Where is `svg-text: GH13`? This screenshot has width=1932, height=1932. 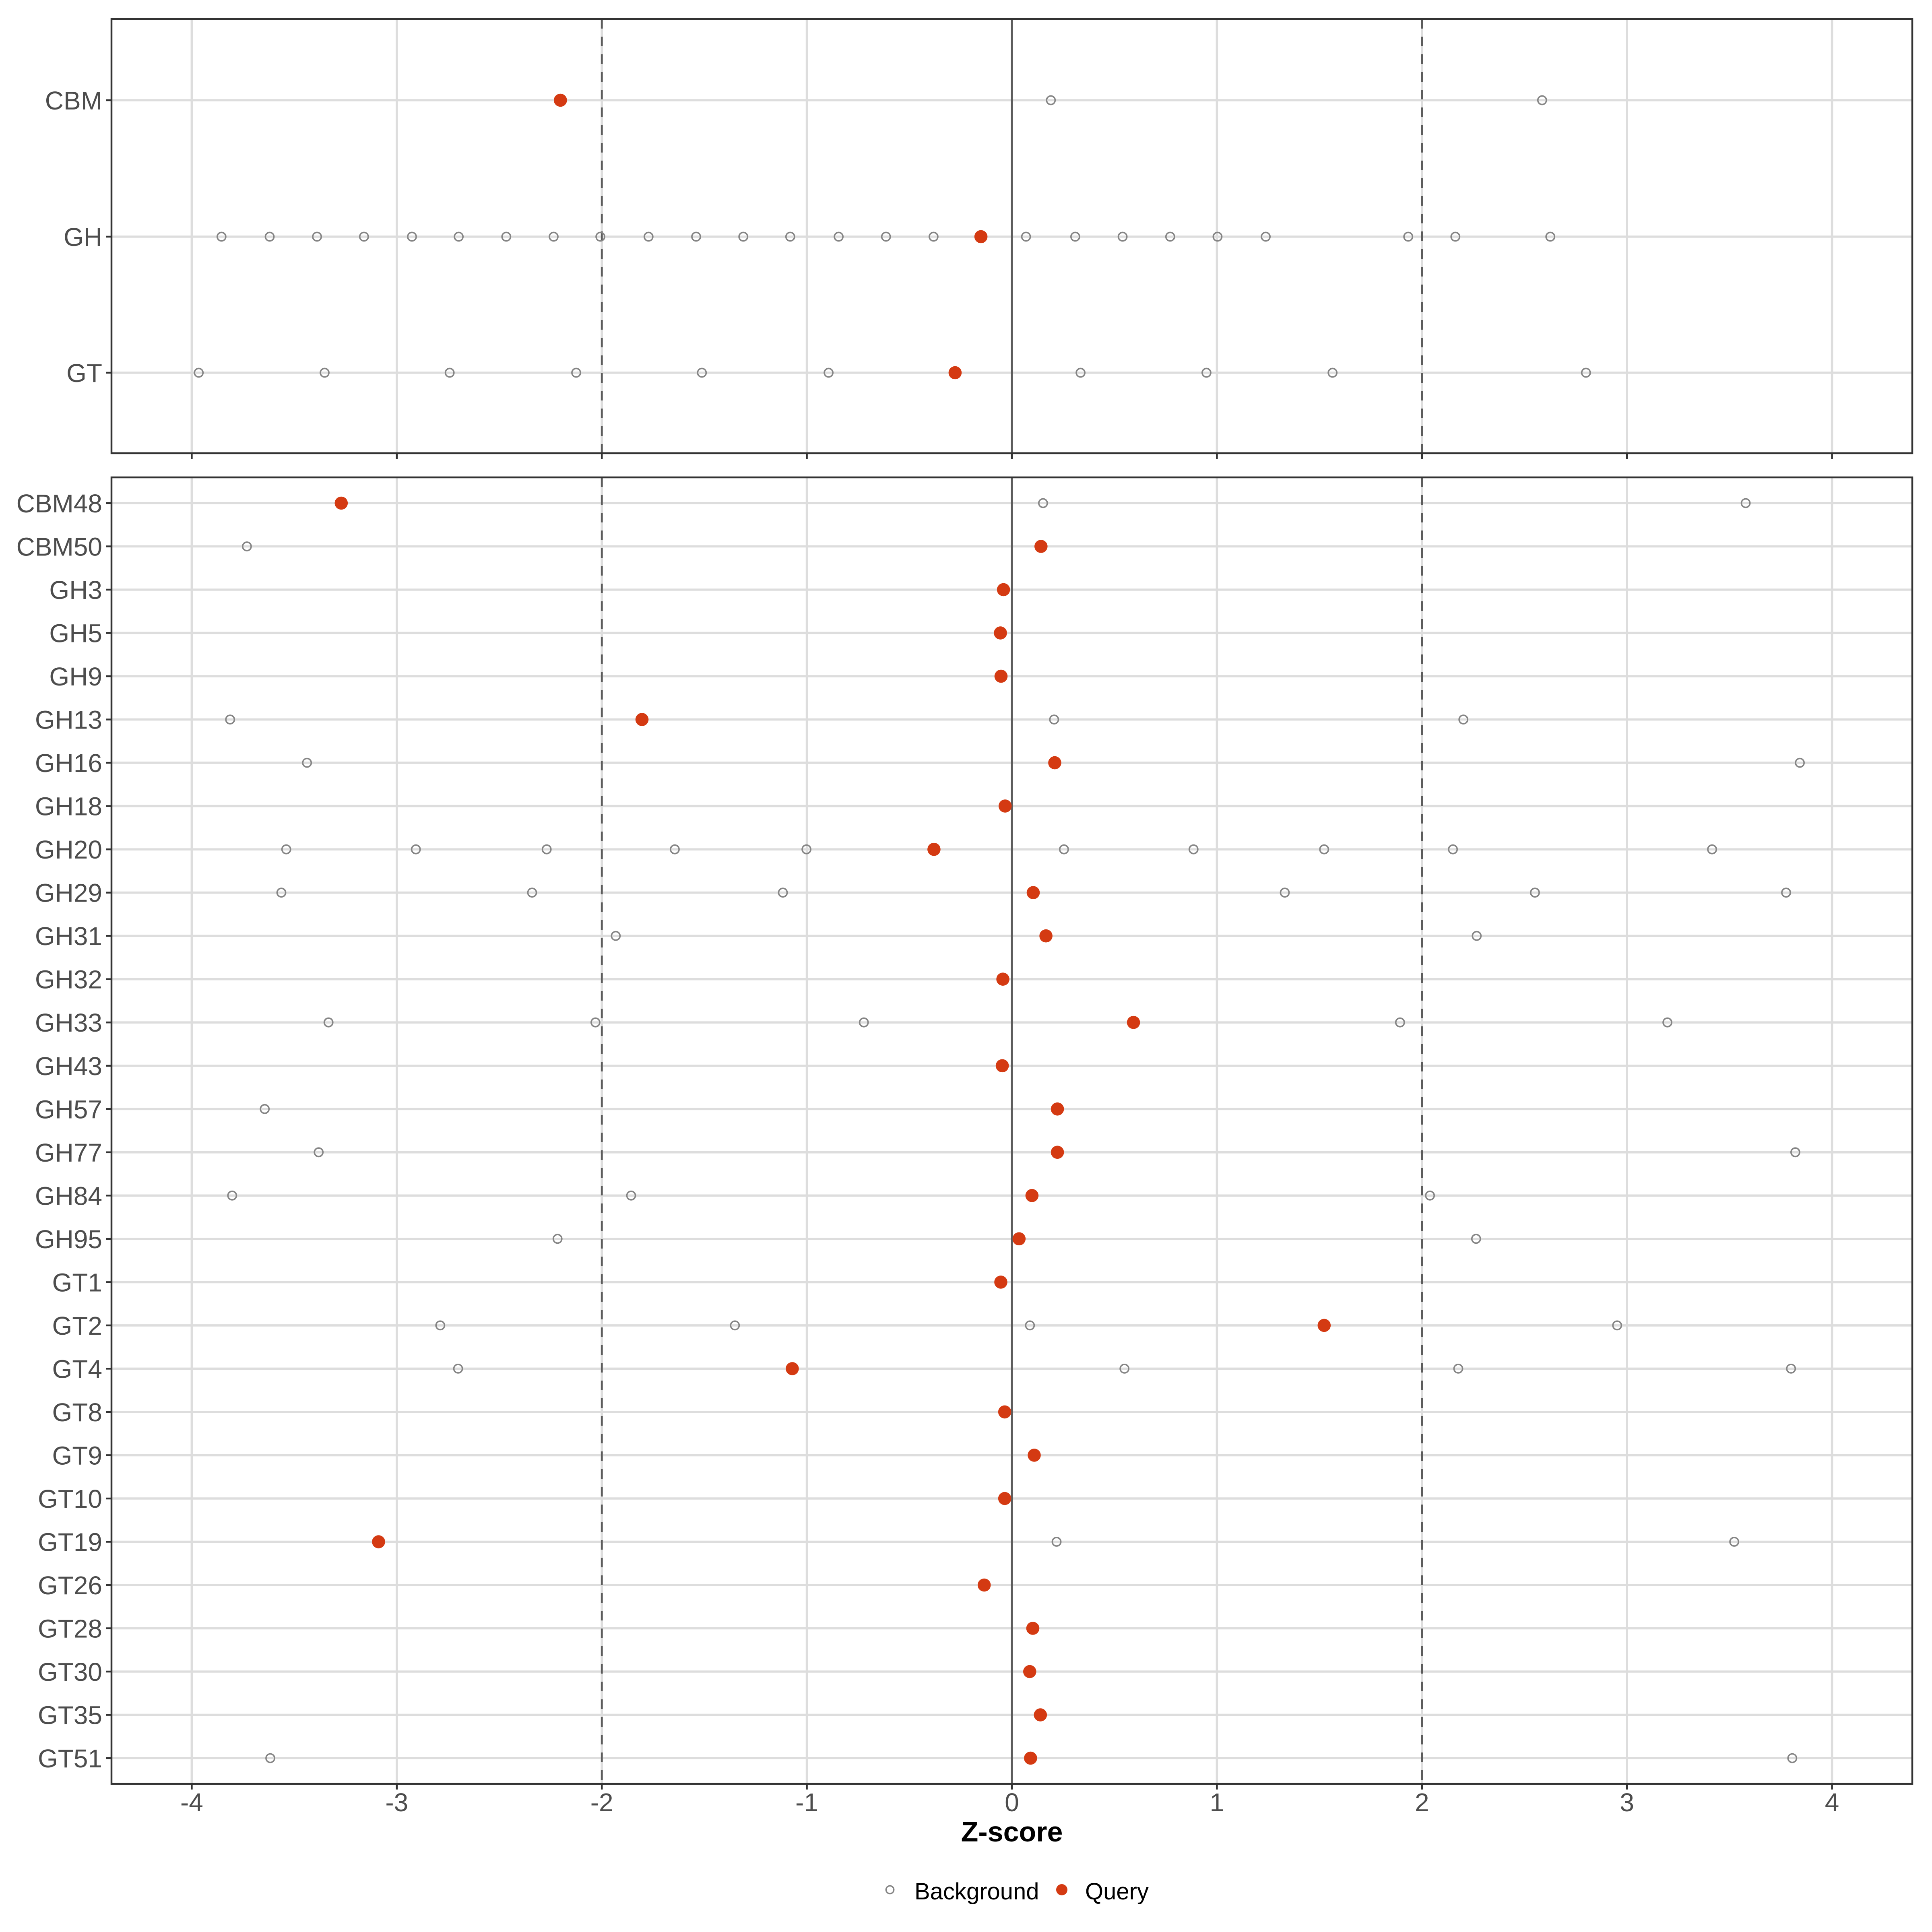
svg-text: GH13 is located at coordinates (68, 720).